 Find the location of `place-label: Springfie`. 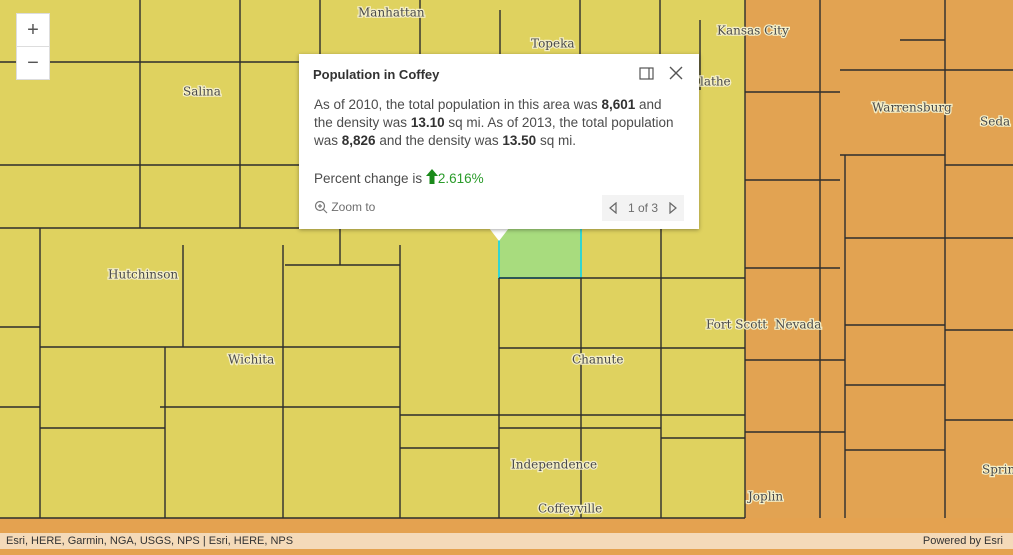

place-label: Springfie is located at coordinates (997, 470).